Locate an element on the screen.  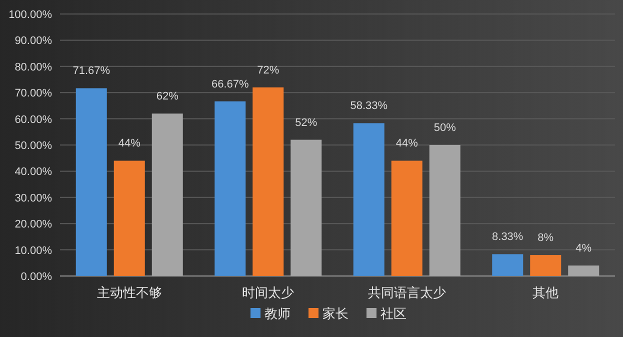
x-tick-label: 主动性不够 is located at coordinates (129, 292).